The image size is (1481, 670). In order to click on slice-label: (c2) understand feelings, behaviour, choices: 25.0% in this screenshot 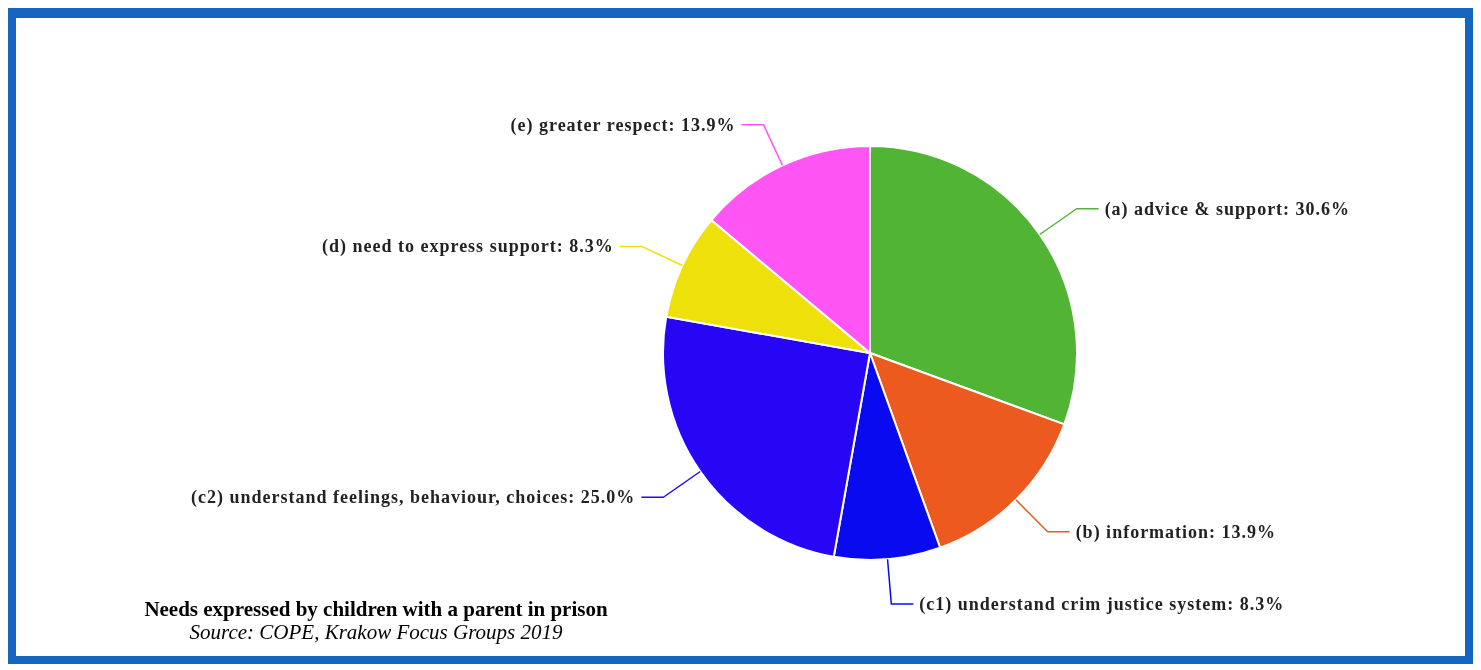, I will do `click(413, 498)`.